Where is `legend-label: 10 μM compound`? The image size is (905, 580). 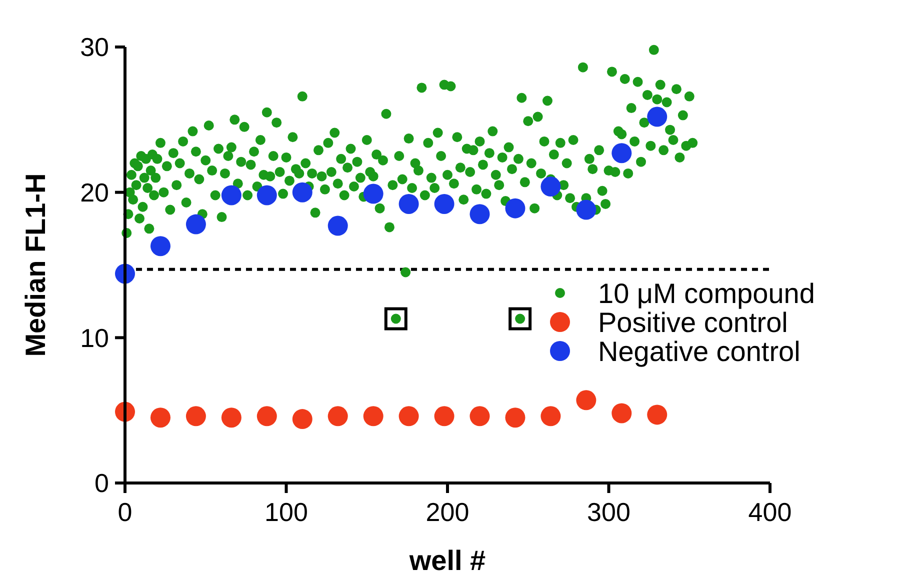
legend-label: 10 μM compound is located at coordinates (706, 293).